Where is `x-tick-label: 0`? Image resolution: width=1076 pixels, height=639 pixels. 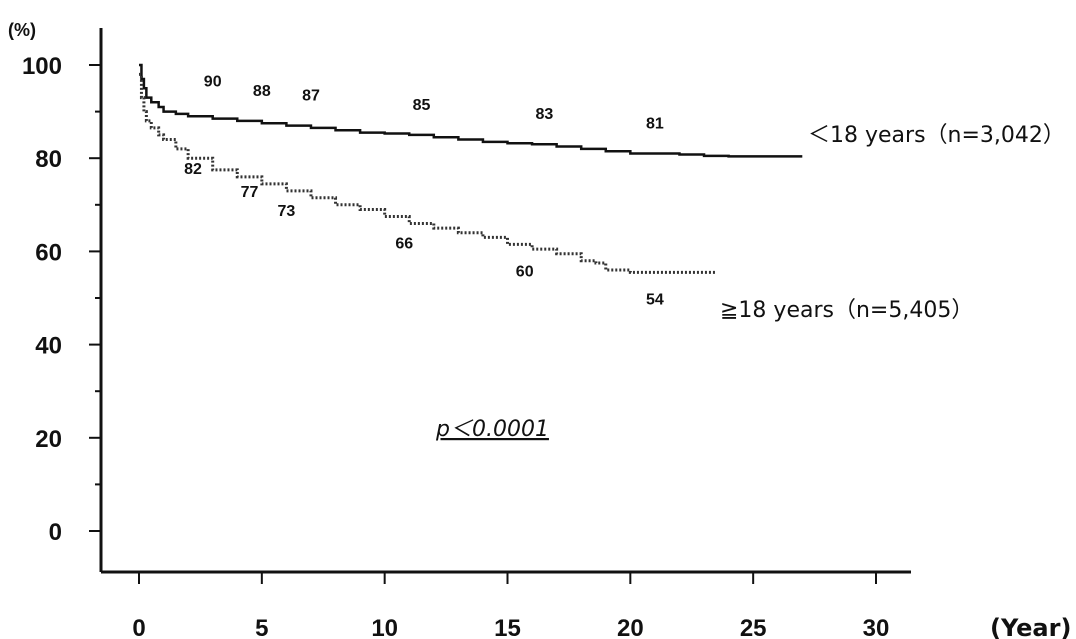
x-tick-label: 0 is located at coordinates (138, 627).